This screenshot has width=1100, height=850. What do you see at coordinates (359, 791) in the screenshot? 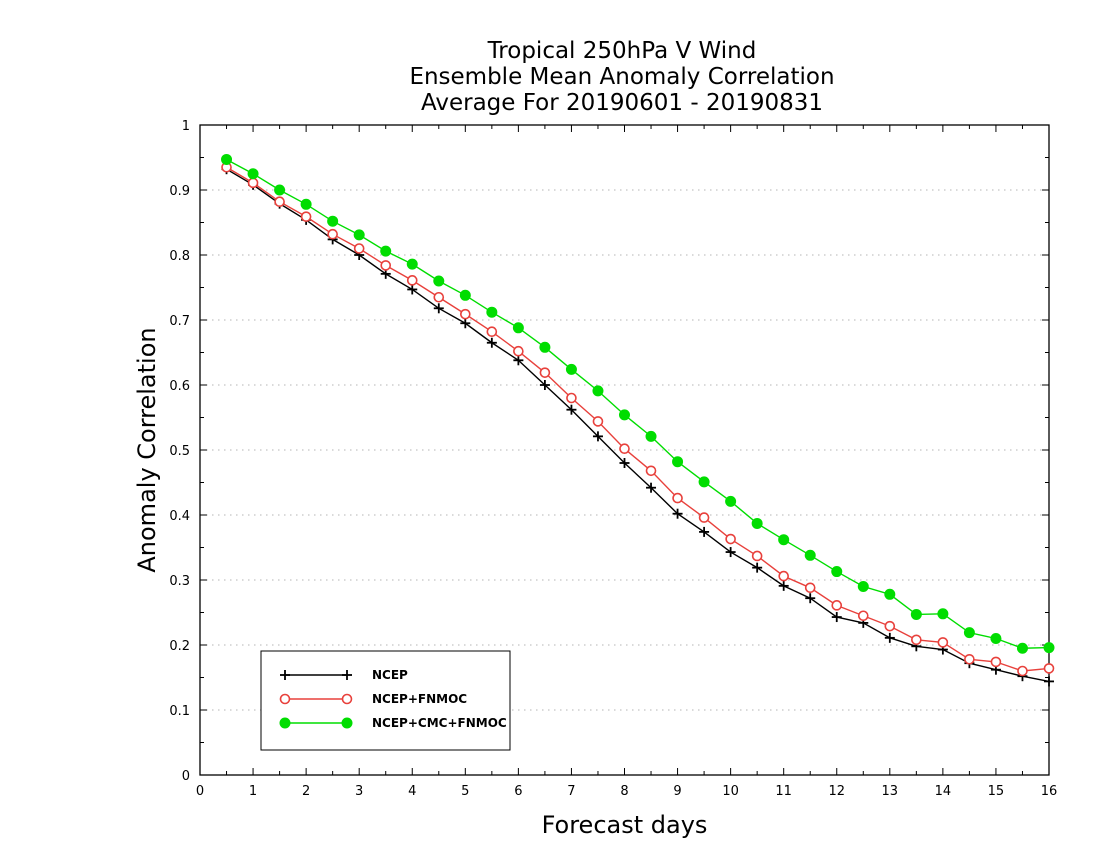
I see `x-tick-label: 3` at bounding box center [359, 791].